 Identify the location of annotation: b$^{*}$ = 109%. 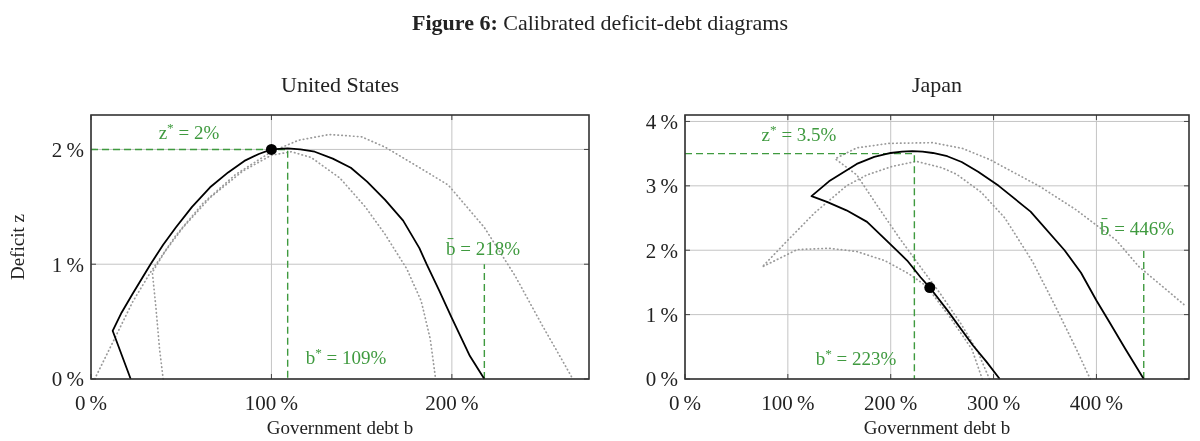
(346, 356).